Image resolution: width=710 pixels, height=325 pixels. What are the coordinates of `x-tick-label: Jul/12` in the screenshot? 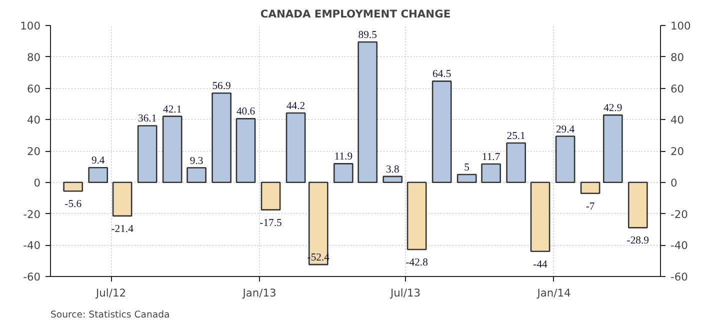 It's located at (110, 293).